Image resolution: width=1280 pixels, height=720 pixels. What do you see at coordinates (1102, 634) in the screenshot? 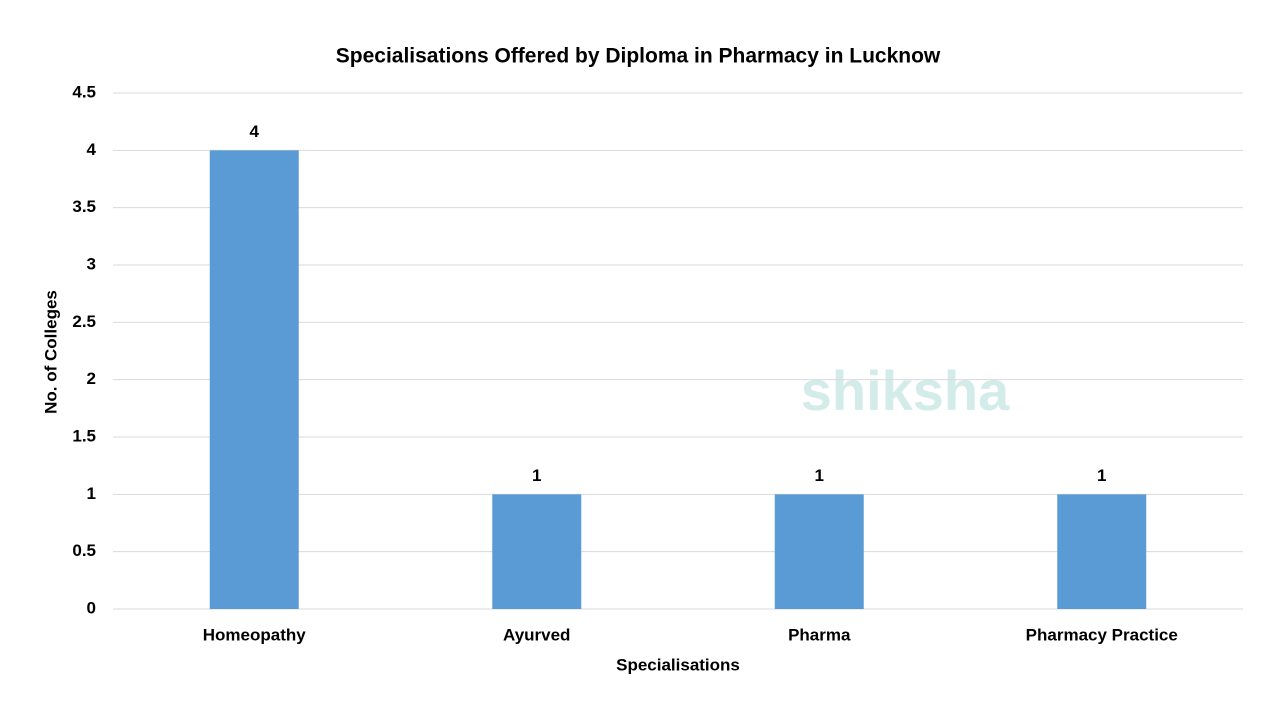
I see `x-tick-label: Pharmacy Practice` at bounding box center [1102, 634].